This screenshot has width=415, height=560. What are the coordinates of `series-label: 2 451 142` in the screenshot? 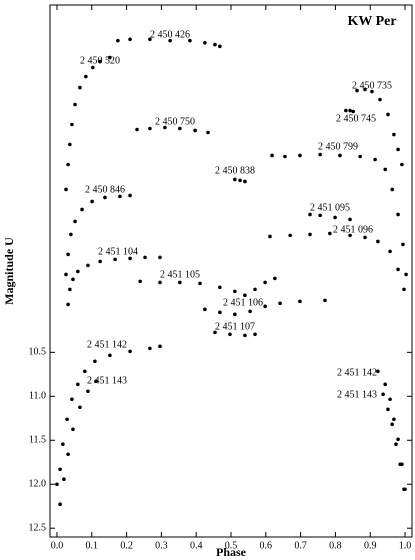 It's located at (357, 372).